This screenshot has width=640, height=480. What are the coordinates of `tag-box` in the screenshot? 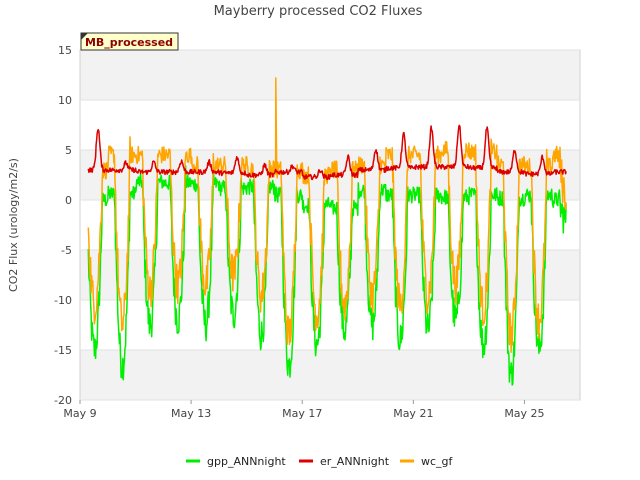 It's located at (129, 41).